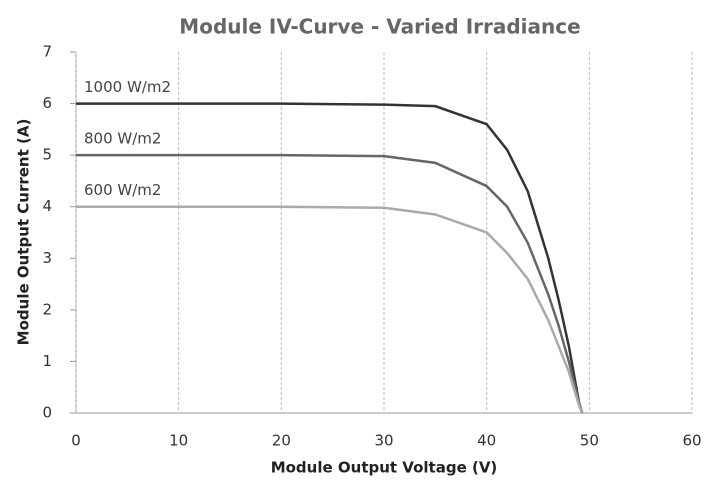 The image size is (706, 491). Describe the element at coordinates (122, 190) in the screenshot. I see `series-label: 600 W/m2` at that location.